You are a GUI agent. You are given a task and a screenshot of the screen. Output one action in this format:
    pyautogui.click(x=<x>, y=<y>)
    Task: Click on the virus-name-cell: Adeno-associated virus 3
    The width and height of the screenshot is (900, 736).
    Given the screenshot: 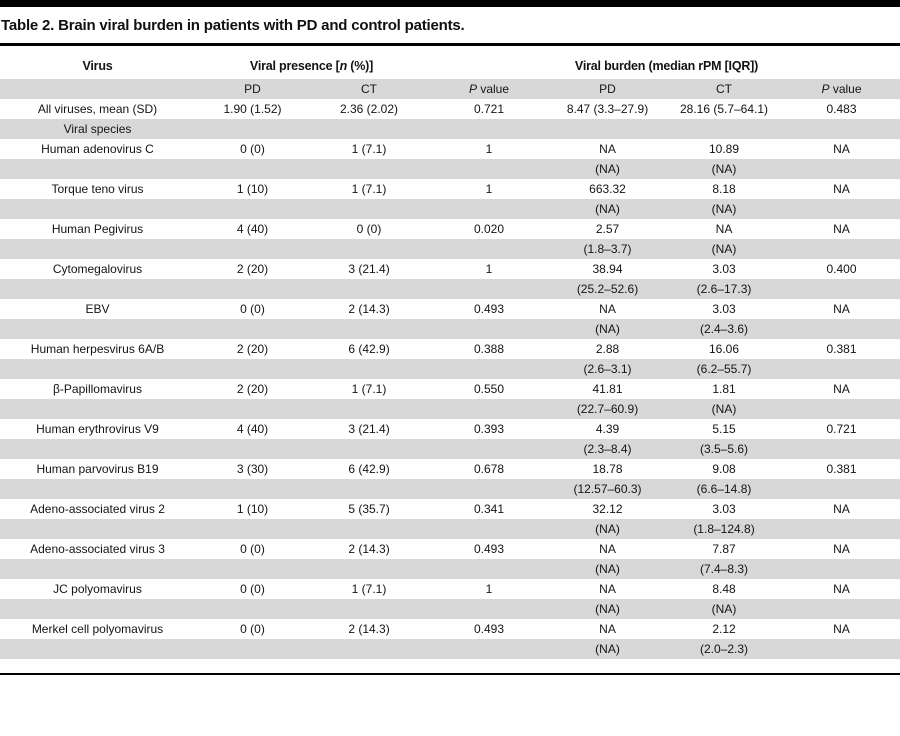 What is the action you would take?
    pyautogui.click(x=97, y=549)
    